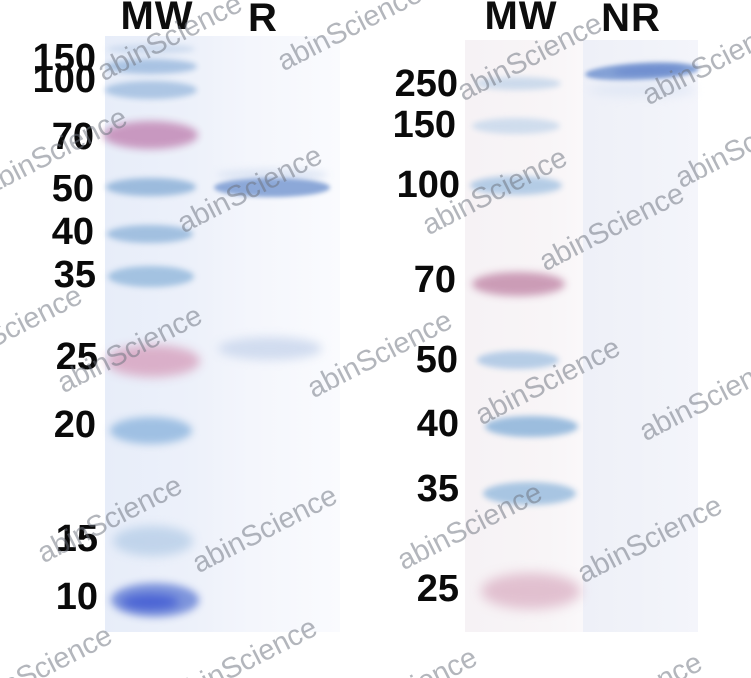 Image resolution: width=751 pixels, height=678 pixels. What do you see at coordinates (74, 275) in the screenshot?
I see `left-gel-mw-label-35: 35` at bounding box center [74, 275].